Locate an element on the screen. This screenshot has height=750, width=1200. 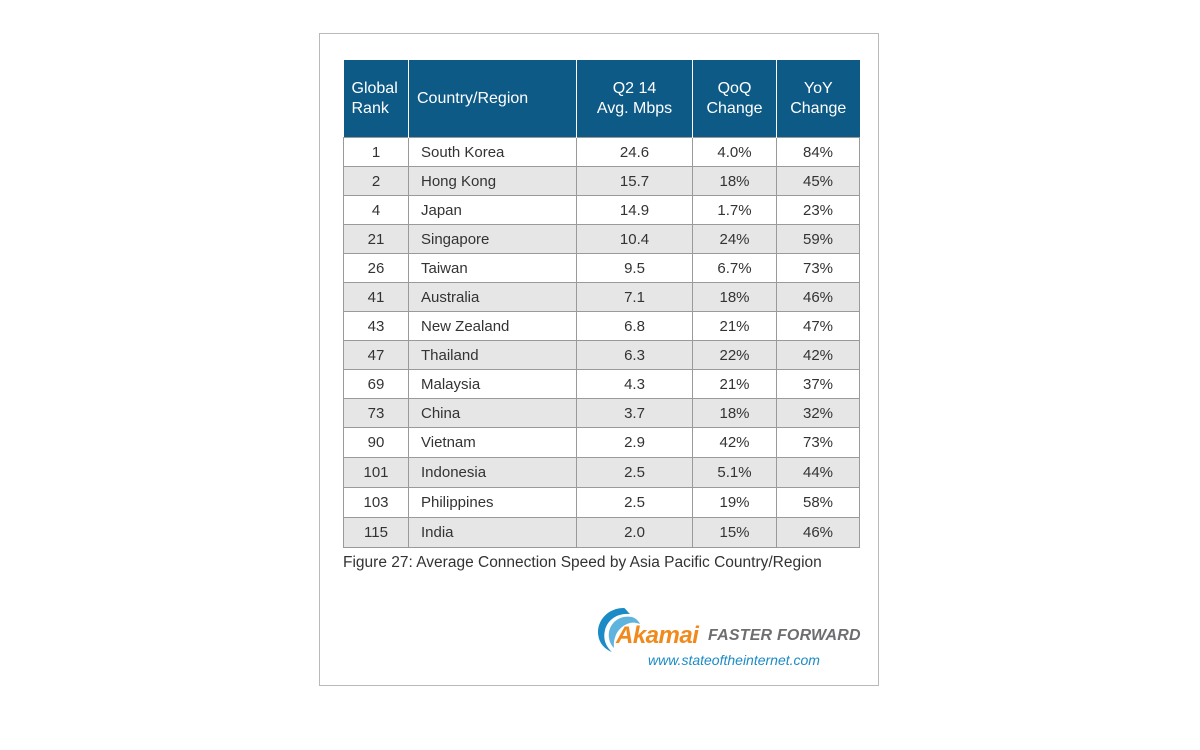
rank-cell: 103 is located at coordinates (376, 502).